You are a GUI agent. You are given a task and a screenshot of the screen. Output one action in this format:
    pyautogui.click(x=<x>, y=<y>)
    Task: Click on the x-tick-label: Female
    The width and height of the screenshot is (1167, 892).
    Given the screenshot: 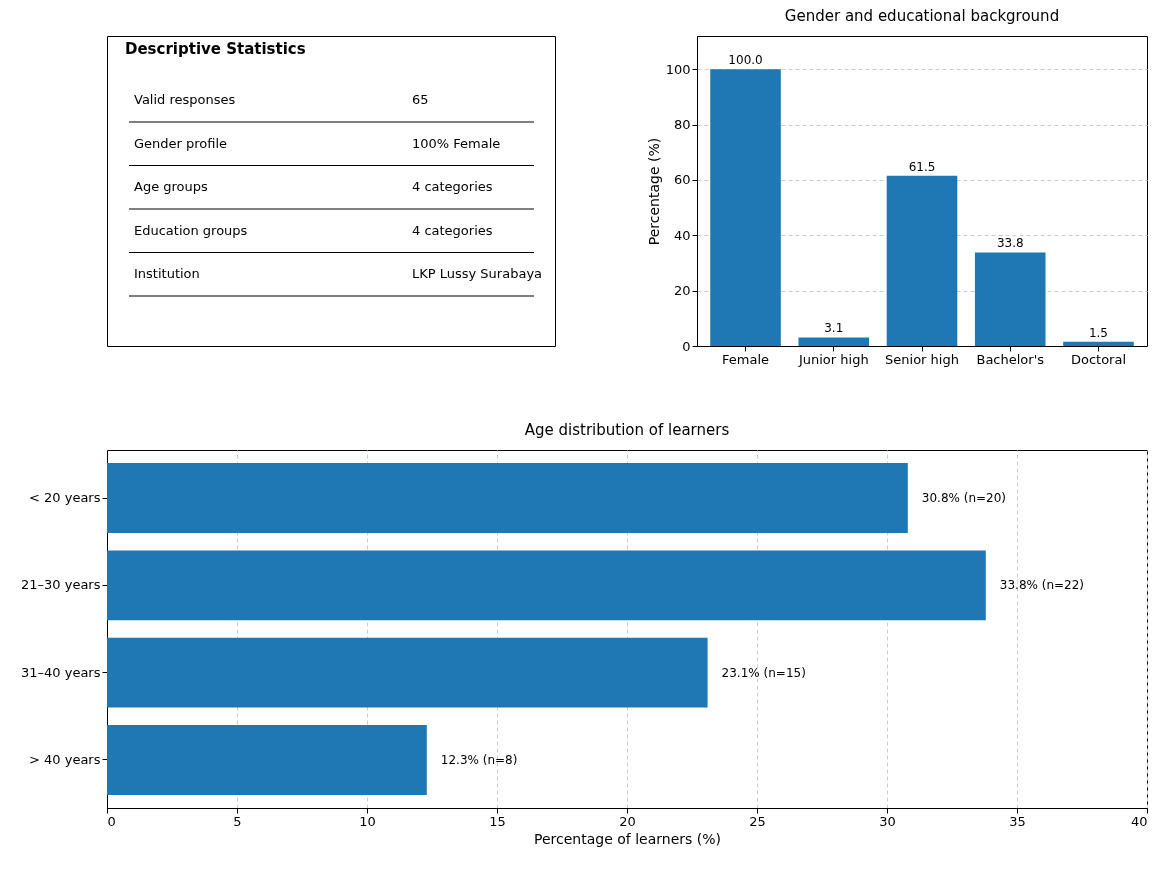 What is the action you would take?
    pyautogui.click(x=746, y=359)
    